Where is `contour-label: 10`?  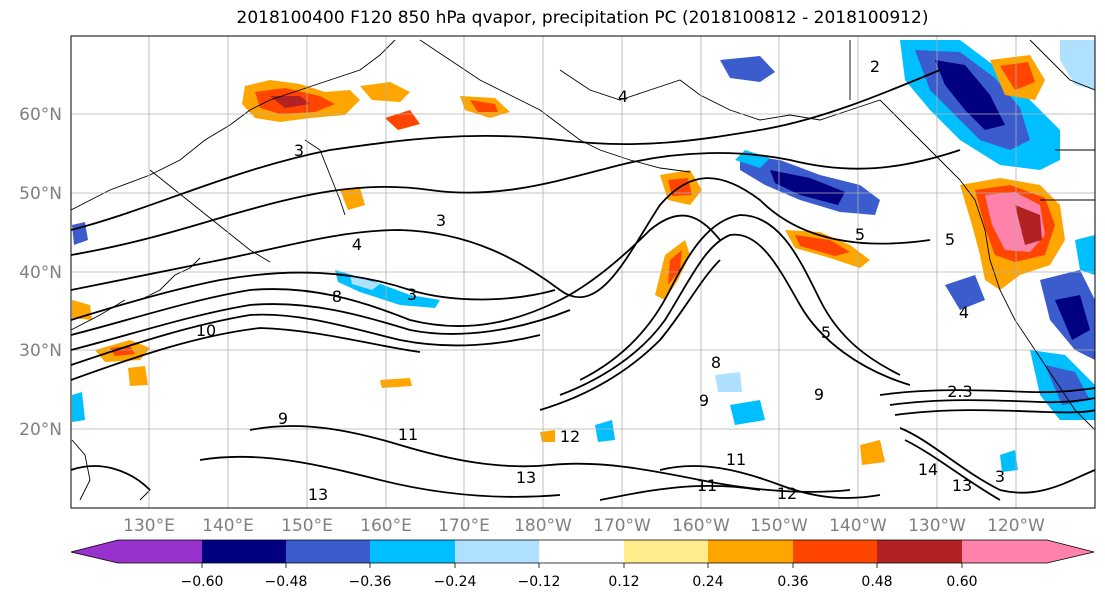
contour-label: 10 is located at coordinates (206, 330).